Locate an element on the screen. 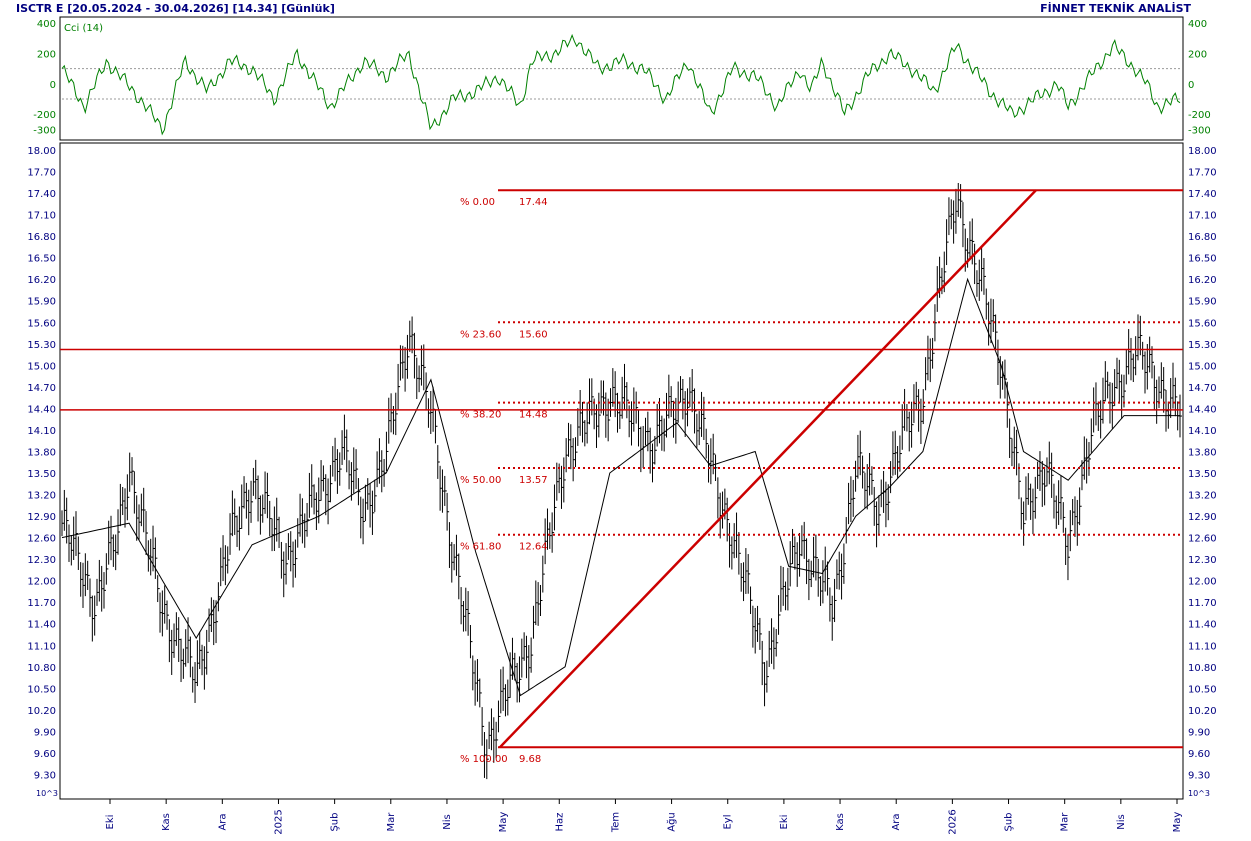 Image resolution: width=1251 pixels, height=841 pixels. price-tick-right: 11.40 is located at coordinates (1202, 625).